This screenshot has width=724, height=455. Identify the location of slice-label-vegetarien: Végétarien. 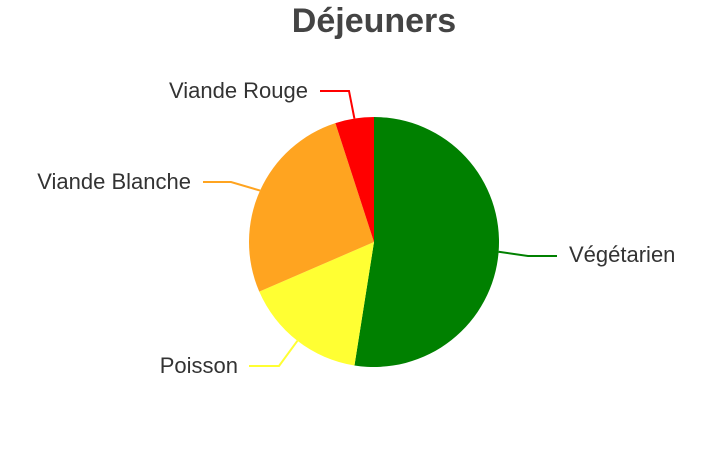
(622, 254).